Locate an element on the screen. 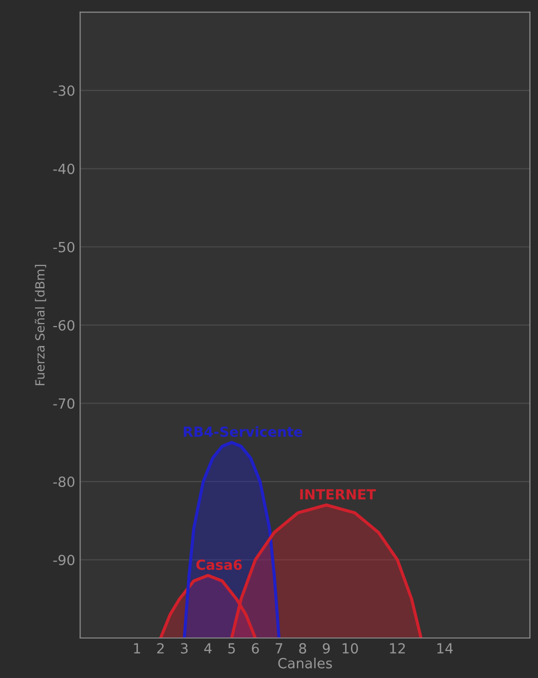  x-tick-label: 2 is located at coordinates (160, 648).